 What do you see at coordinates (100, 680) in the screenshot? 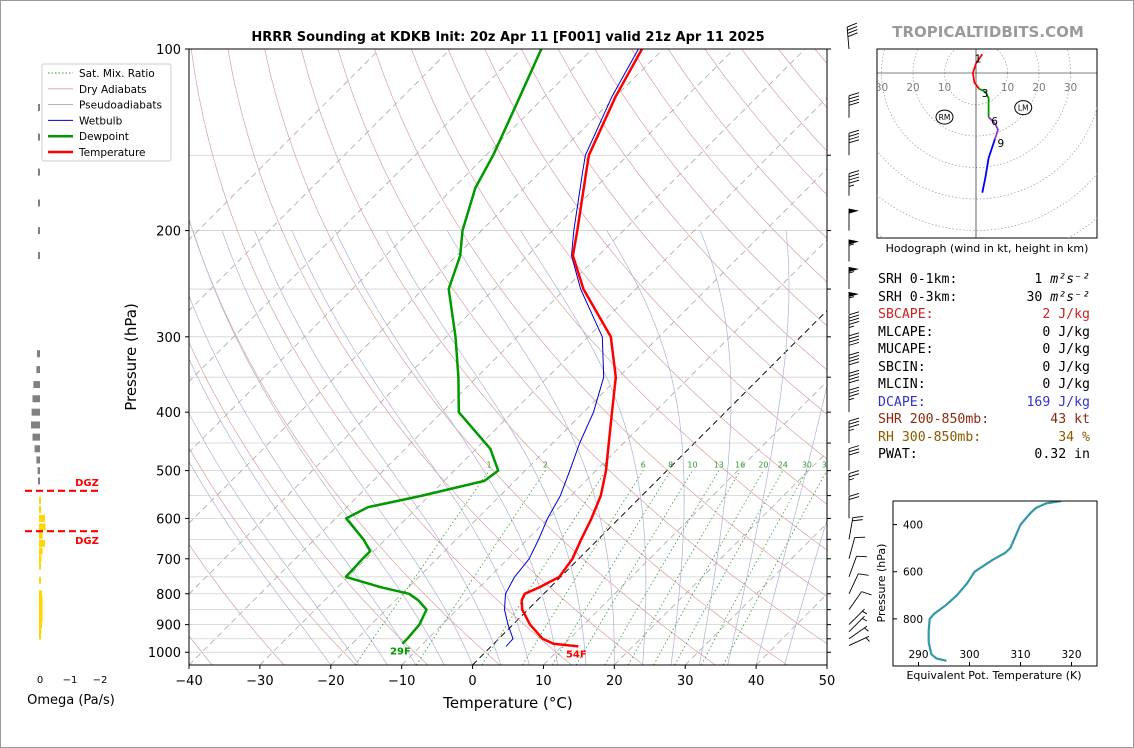
I see `omega-tick-label: −2` at bounding box center [100, 680].